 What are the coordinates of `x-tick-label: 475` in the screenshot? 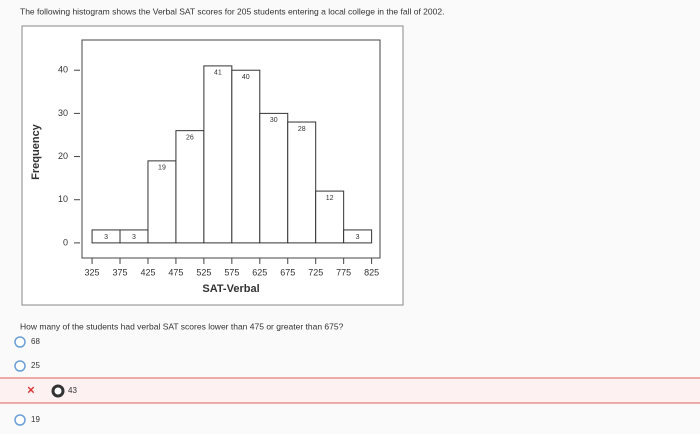 It's located at (175, 272).